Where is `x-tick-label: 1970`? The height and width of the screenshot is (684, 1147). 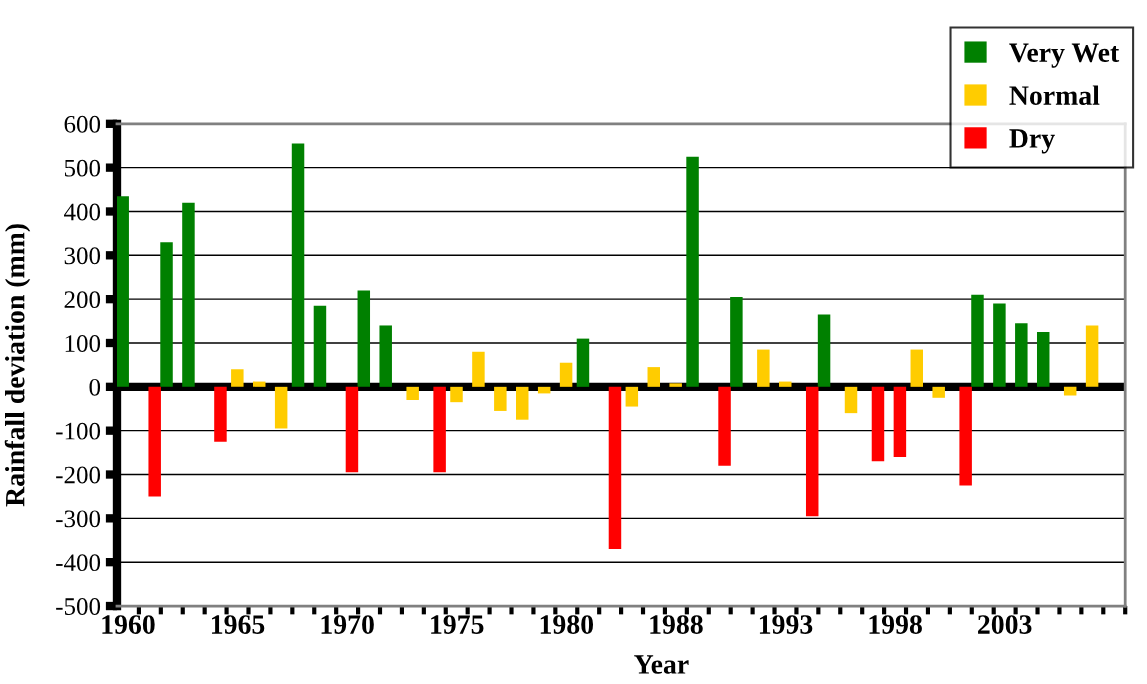
x-tick-label: 1970 is located at coordinates (347, 624).